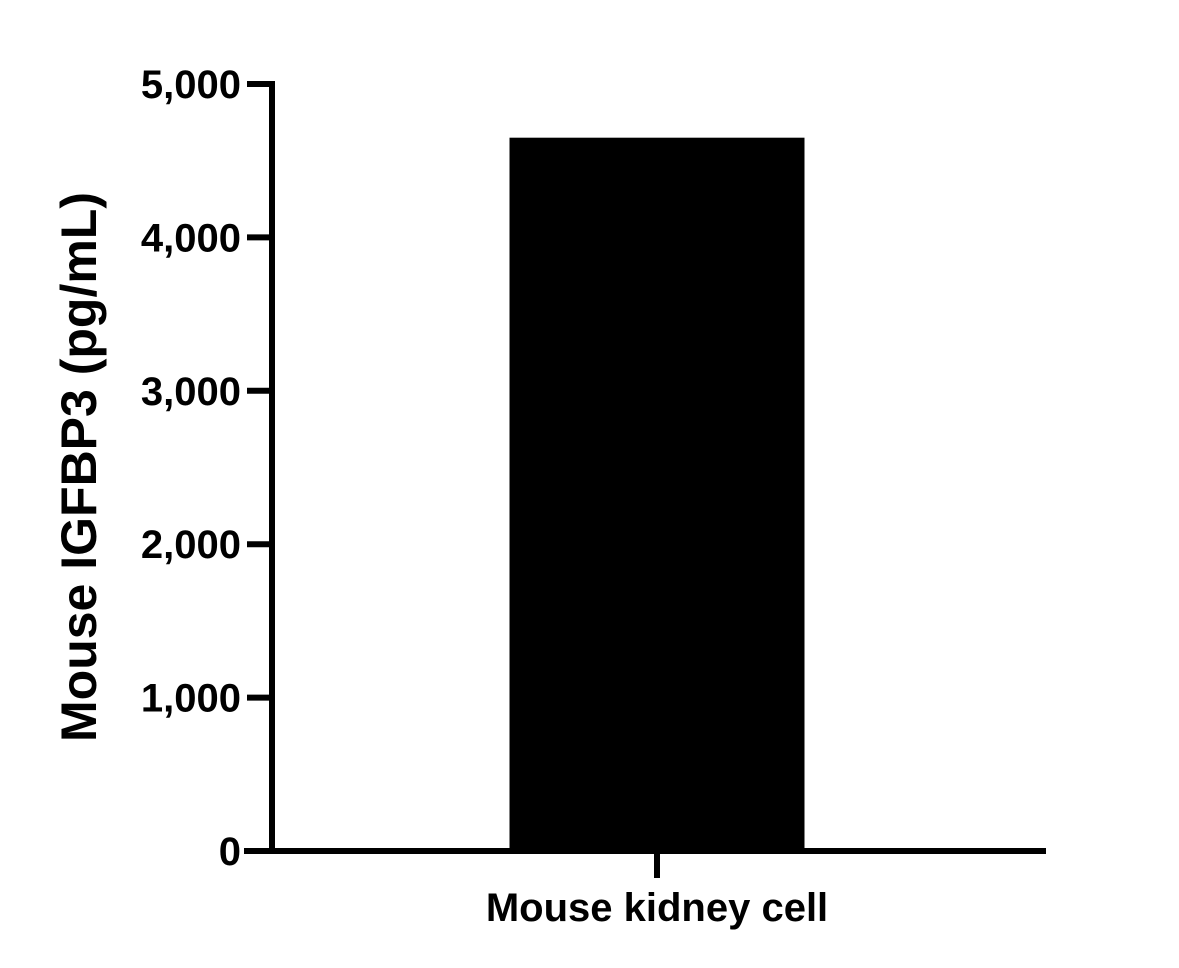 This screenshot has width=1179, height=968. Describe the element at coordinates (79, 467) in the screenshot. I see `y-axis-title: Mouse IGFBP3 (pg/mL)` at that location.